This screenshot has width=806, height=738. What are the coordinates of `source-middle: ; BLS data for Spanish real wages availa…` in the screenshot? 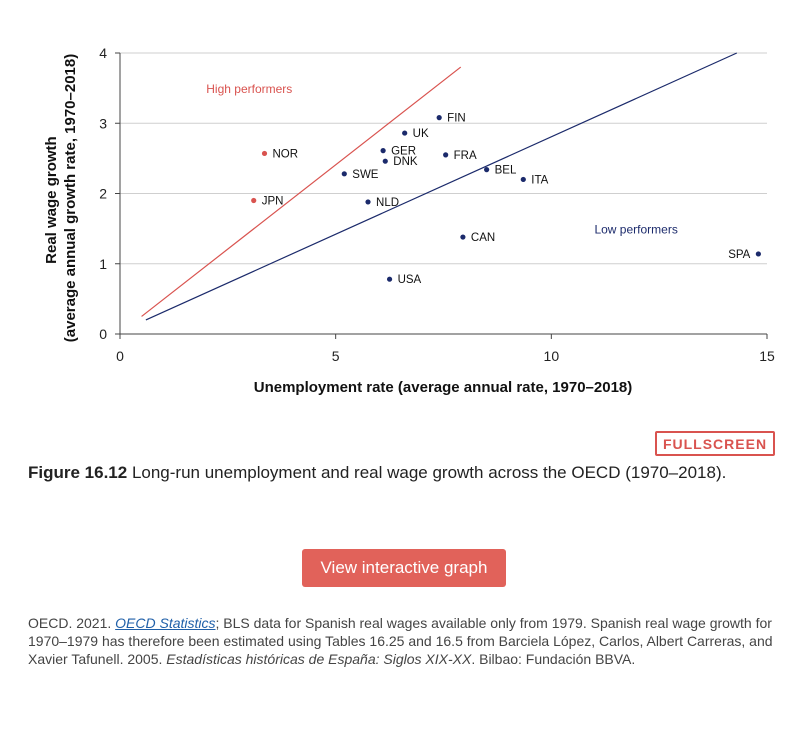 It's located at (400, 641).